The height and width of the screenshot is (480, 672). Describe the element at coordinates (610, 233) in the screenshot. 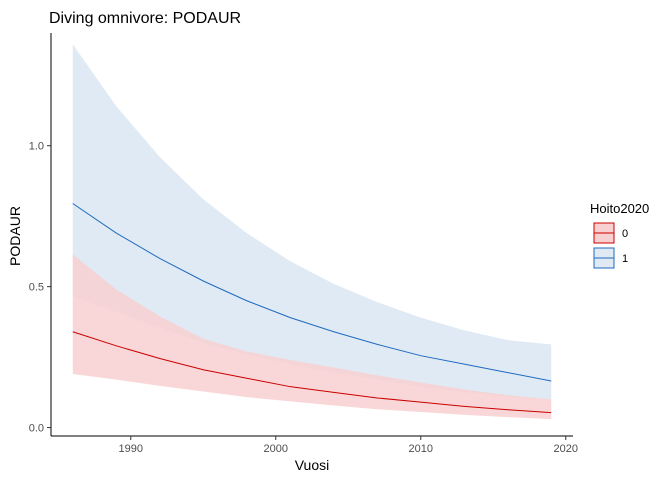

I see `legend-item-0: 0` at that location.